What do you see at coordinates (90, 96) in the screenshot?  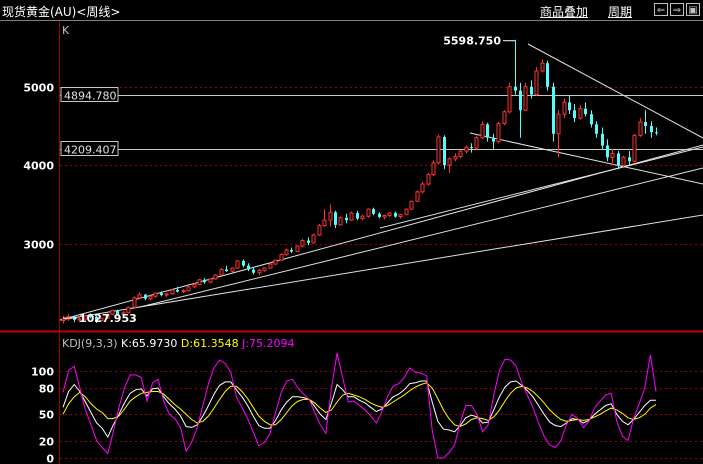 I see `price-line-label: 4894.780` at bounding box center [90, 96].